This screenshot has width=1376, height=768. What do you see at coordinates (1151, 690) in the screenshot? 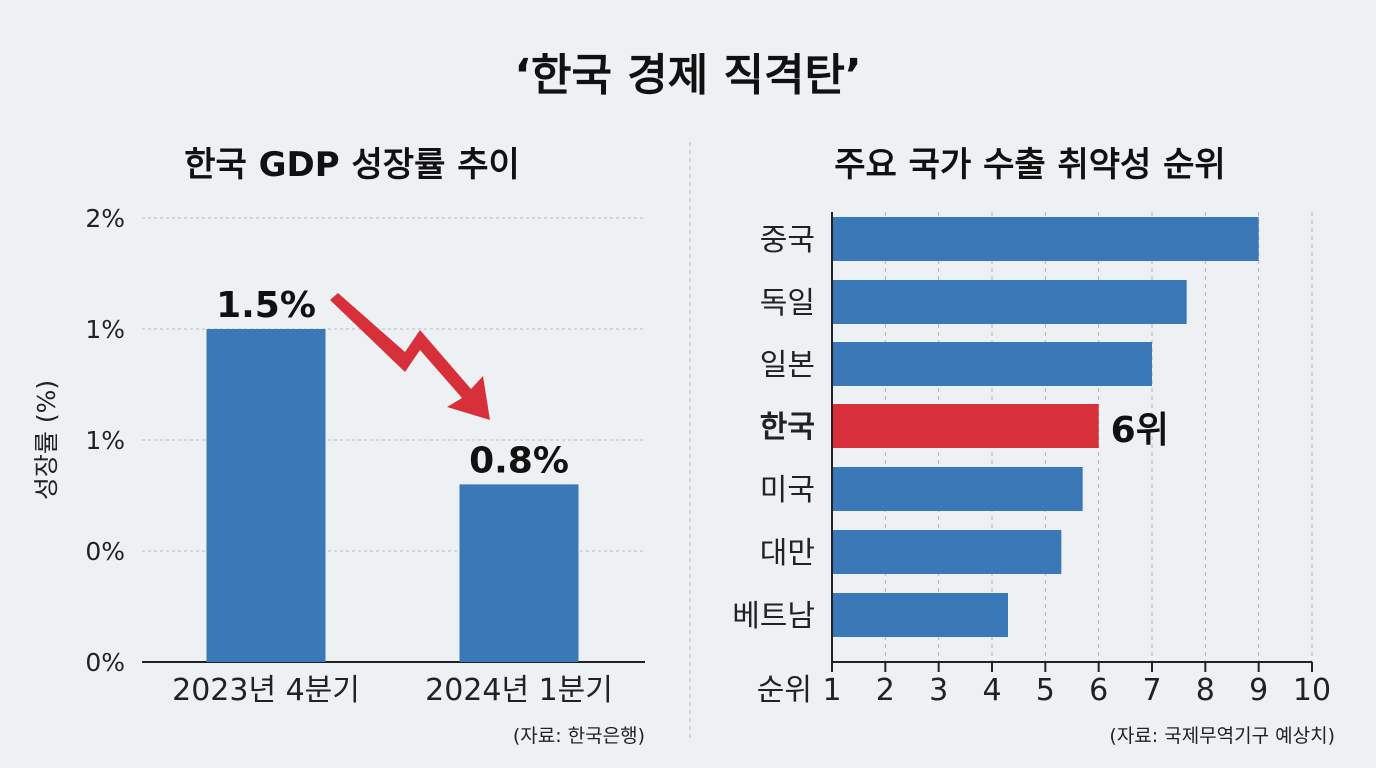
I see `x-tick-label: 7` at bounding box center [1151, 690].